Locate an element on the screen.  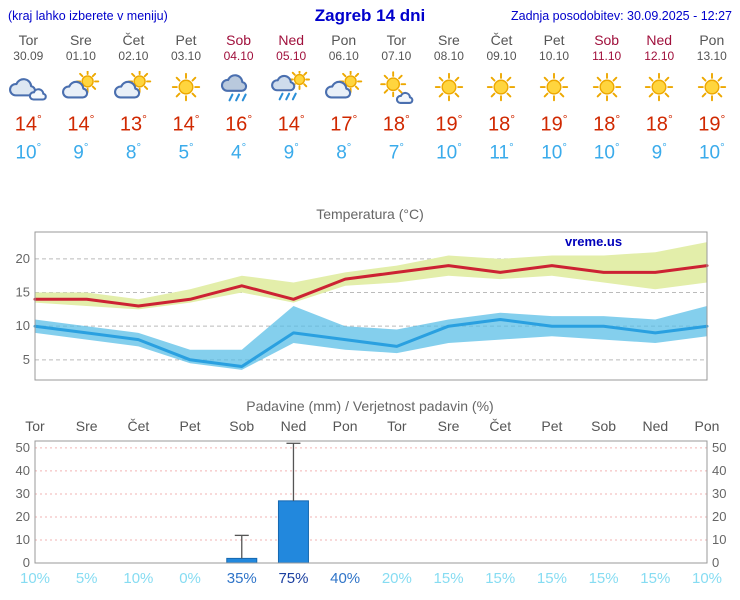
precip-day-label: Ned is located at coordinates (655, 425).